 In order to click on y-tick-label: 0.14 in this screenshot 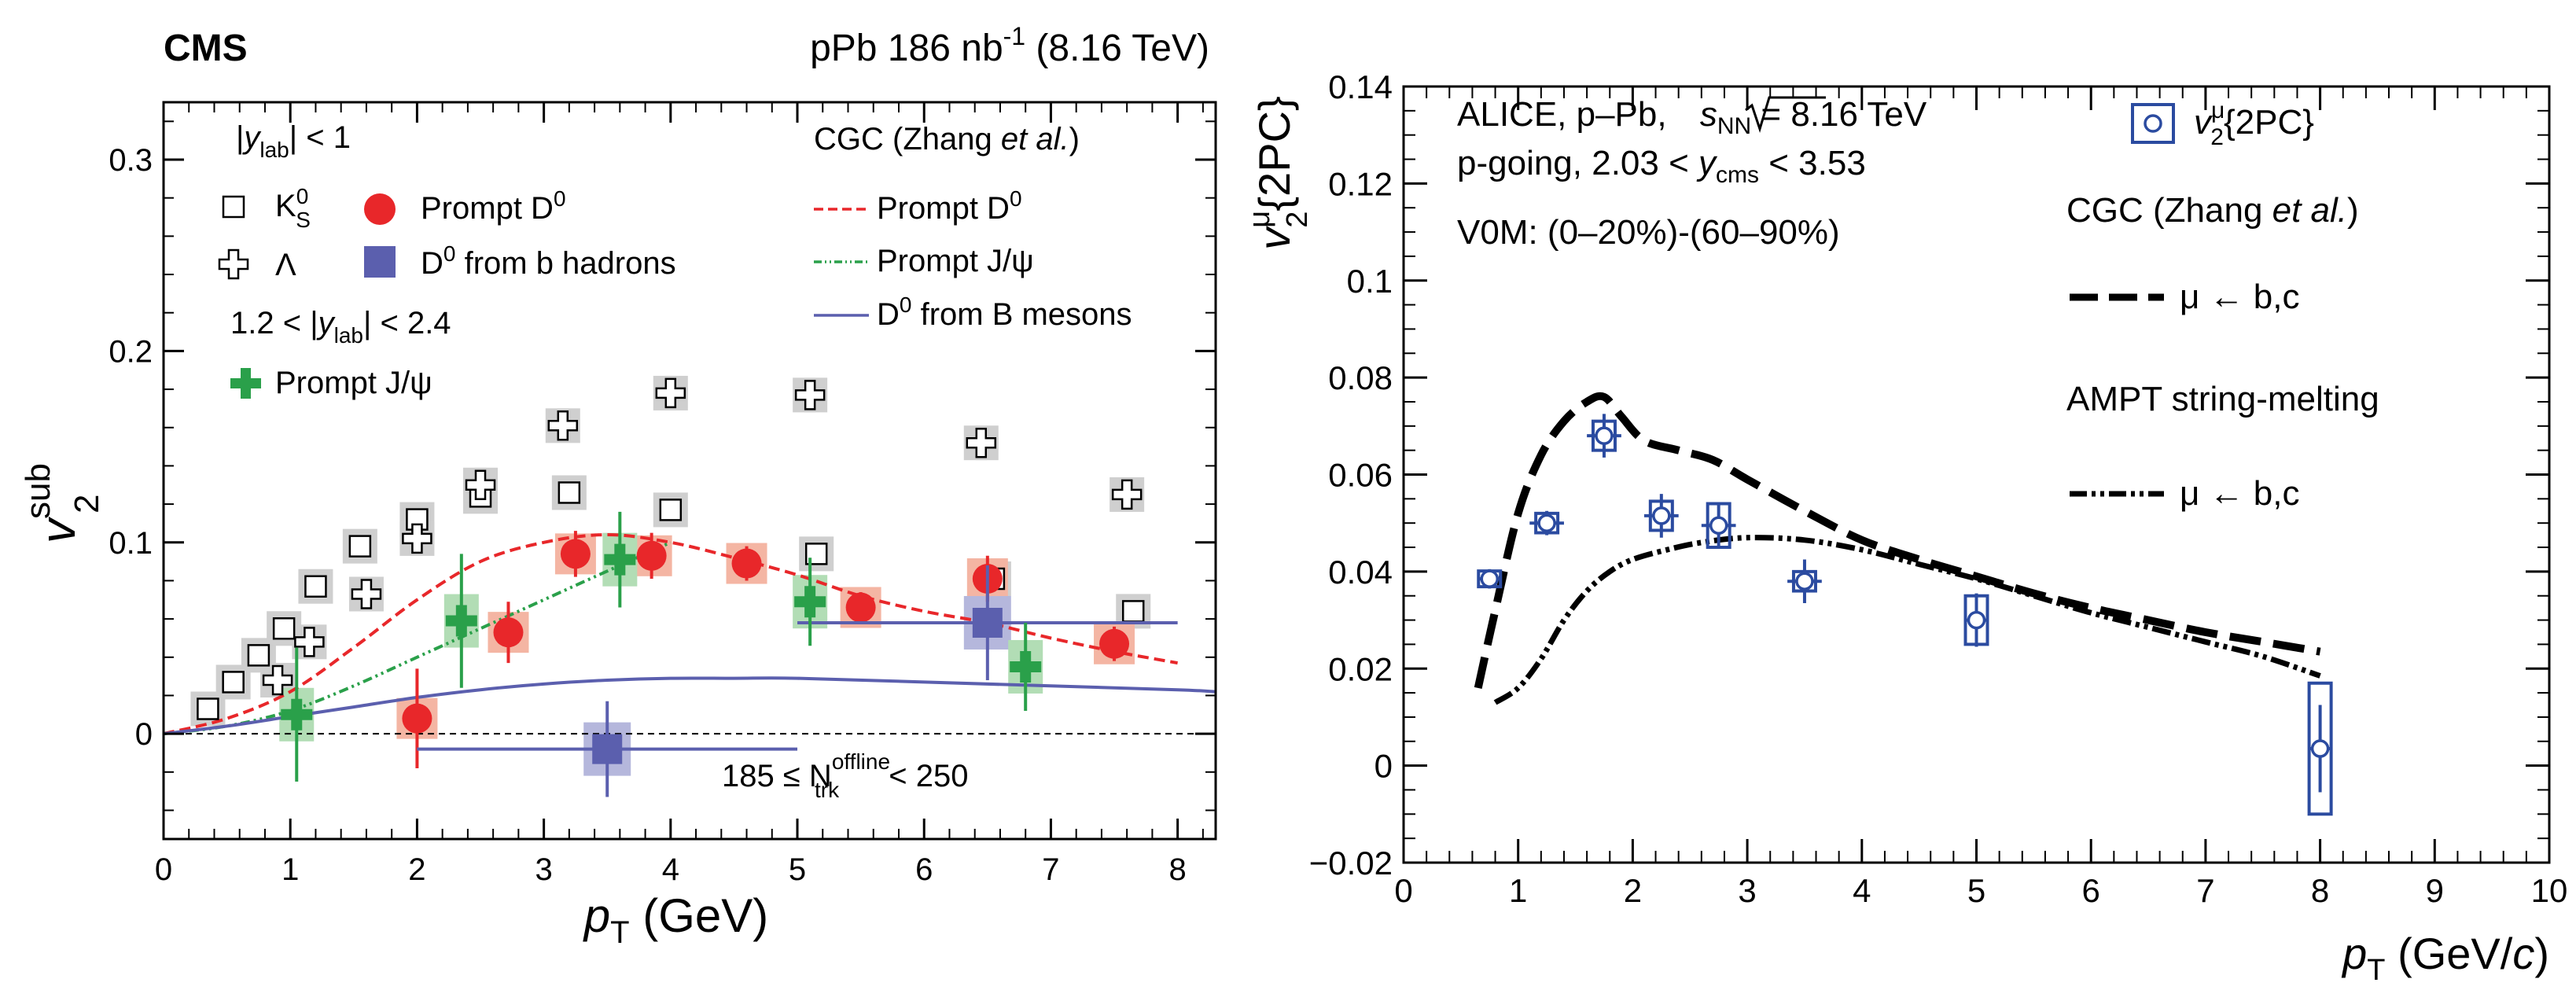, I will do `click(1361, 86)`.